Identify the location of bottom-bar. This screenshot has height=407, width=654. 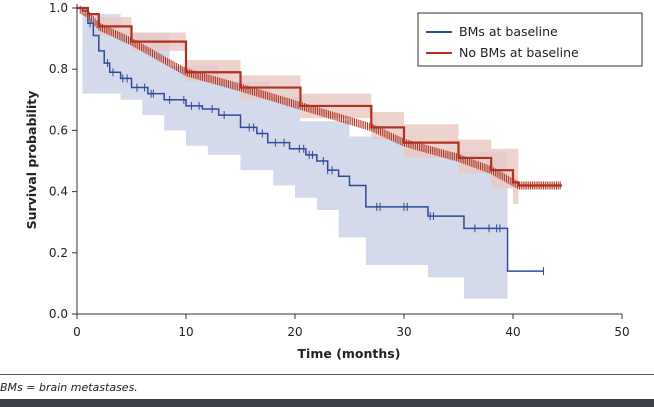
(327, 403).